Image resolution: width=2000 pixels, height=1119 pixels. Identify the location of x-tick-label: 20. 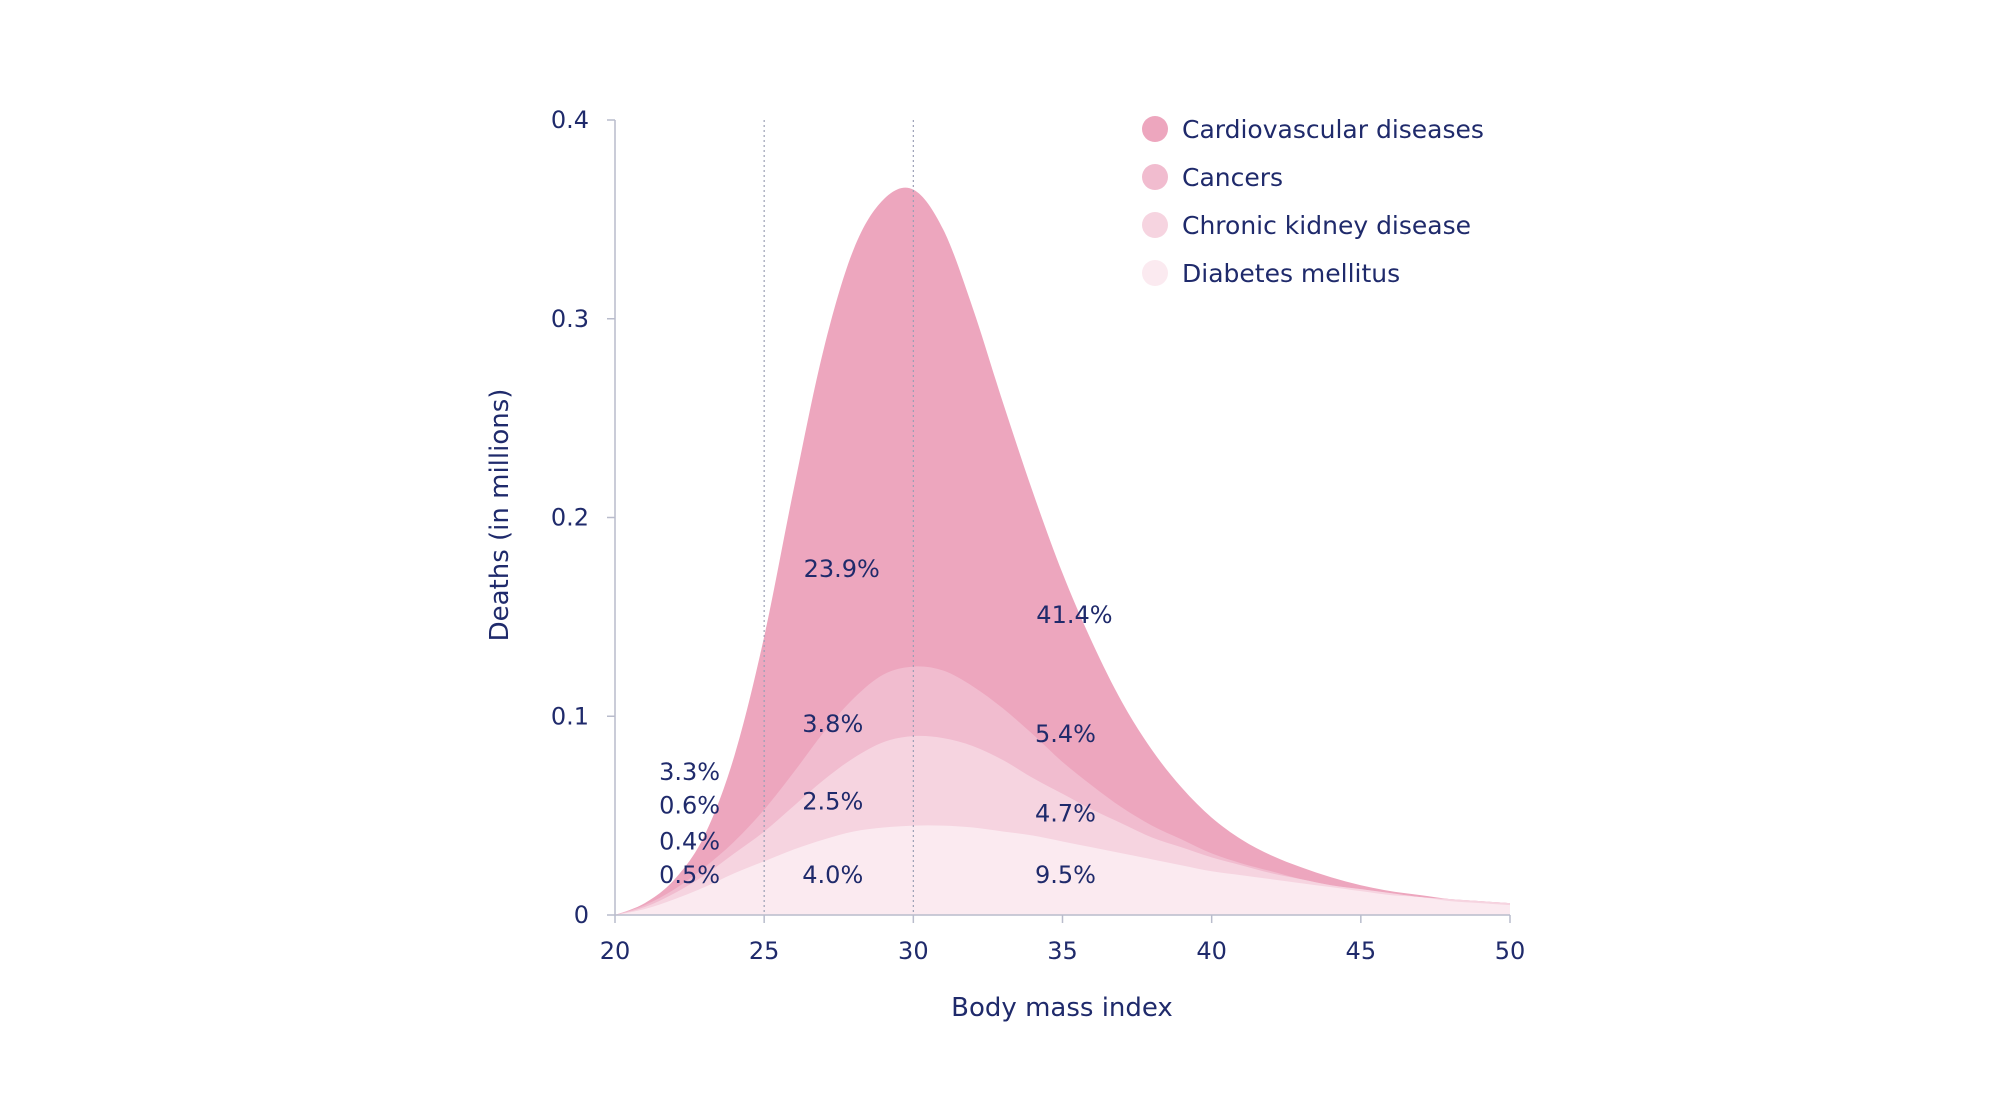
(615, 951).